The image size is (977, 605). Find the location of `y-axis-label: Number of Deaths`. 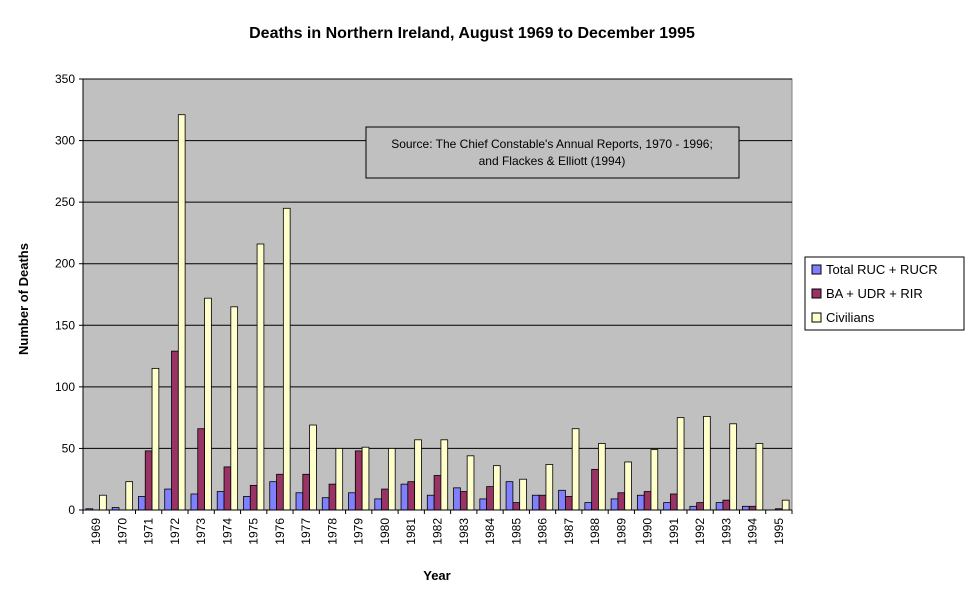

y-axis-label: Number of Deaths is located at coordinates (23, 299).